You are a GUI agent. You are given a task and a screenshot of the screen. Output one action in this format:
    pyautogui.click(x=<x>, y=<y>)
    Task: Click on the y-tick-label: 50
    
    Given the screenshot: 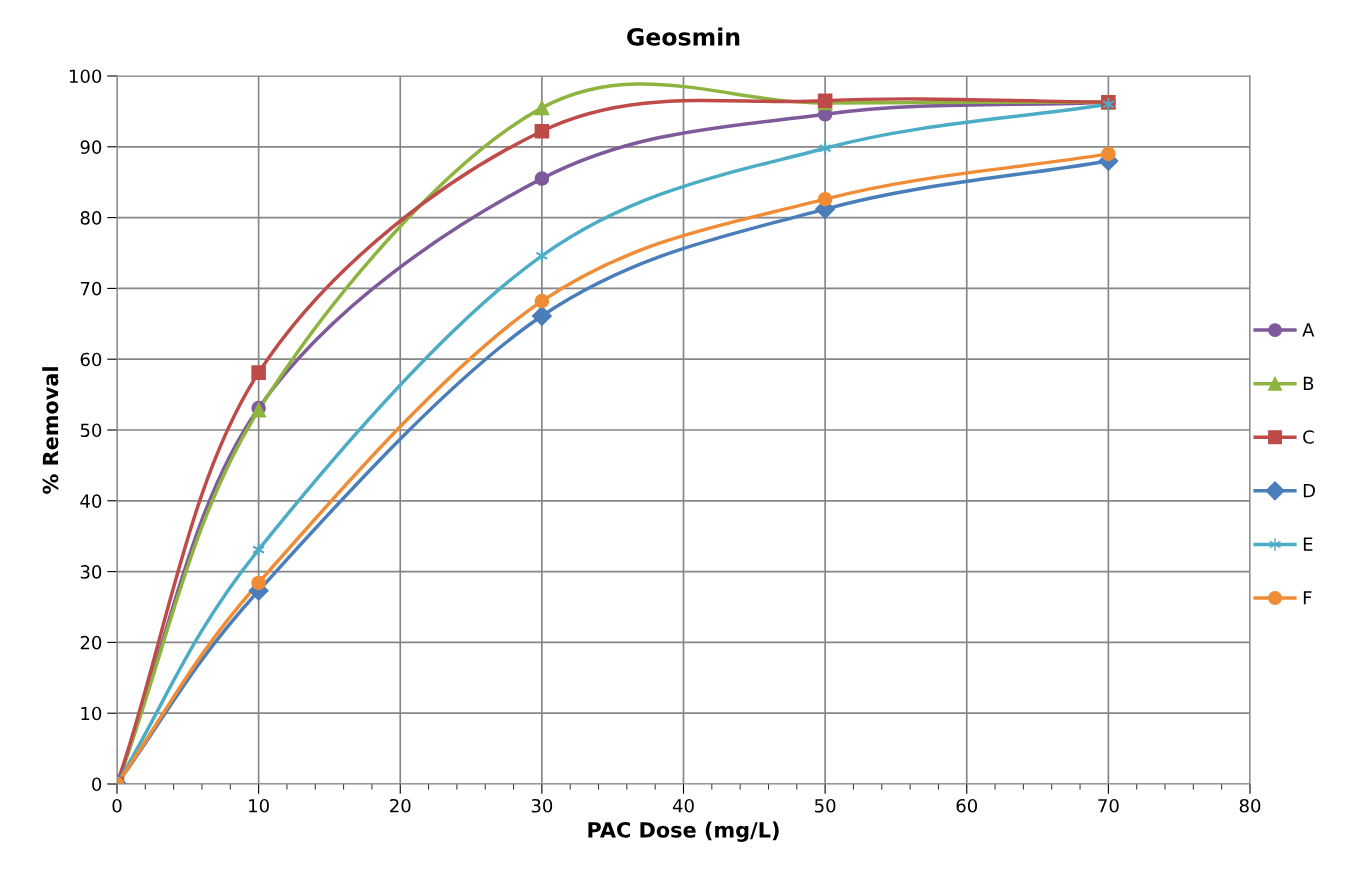 What is the action you would take?
    pyautogui.click(x=91, y=430)
    